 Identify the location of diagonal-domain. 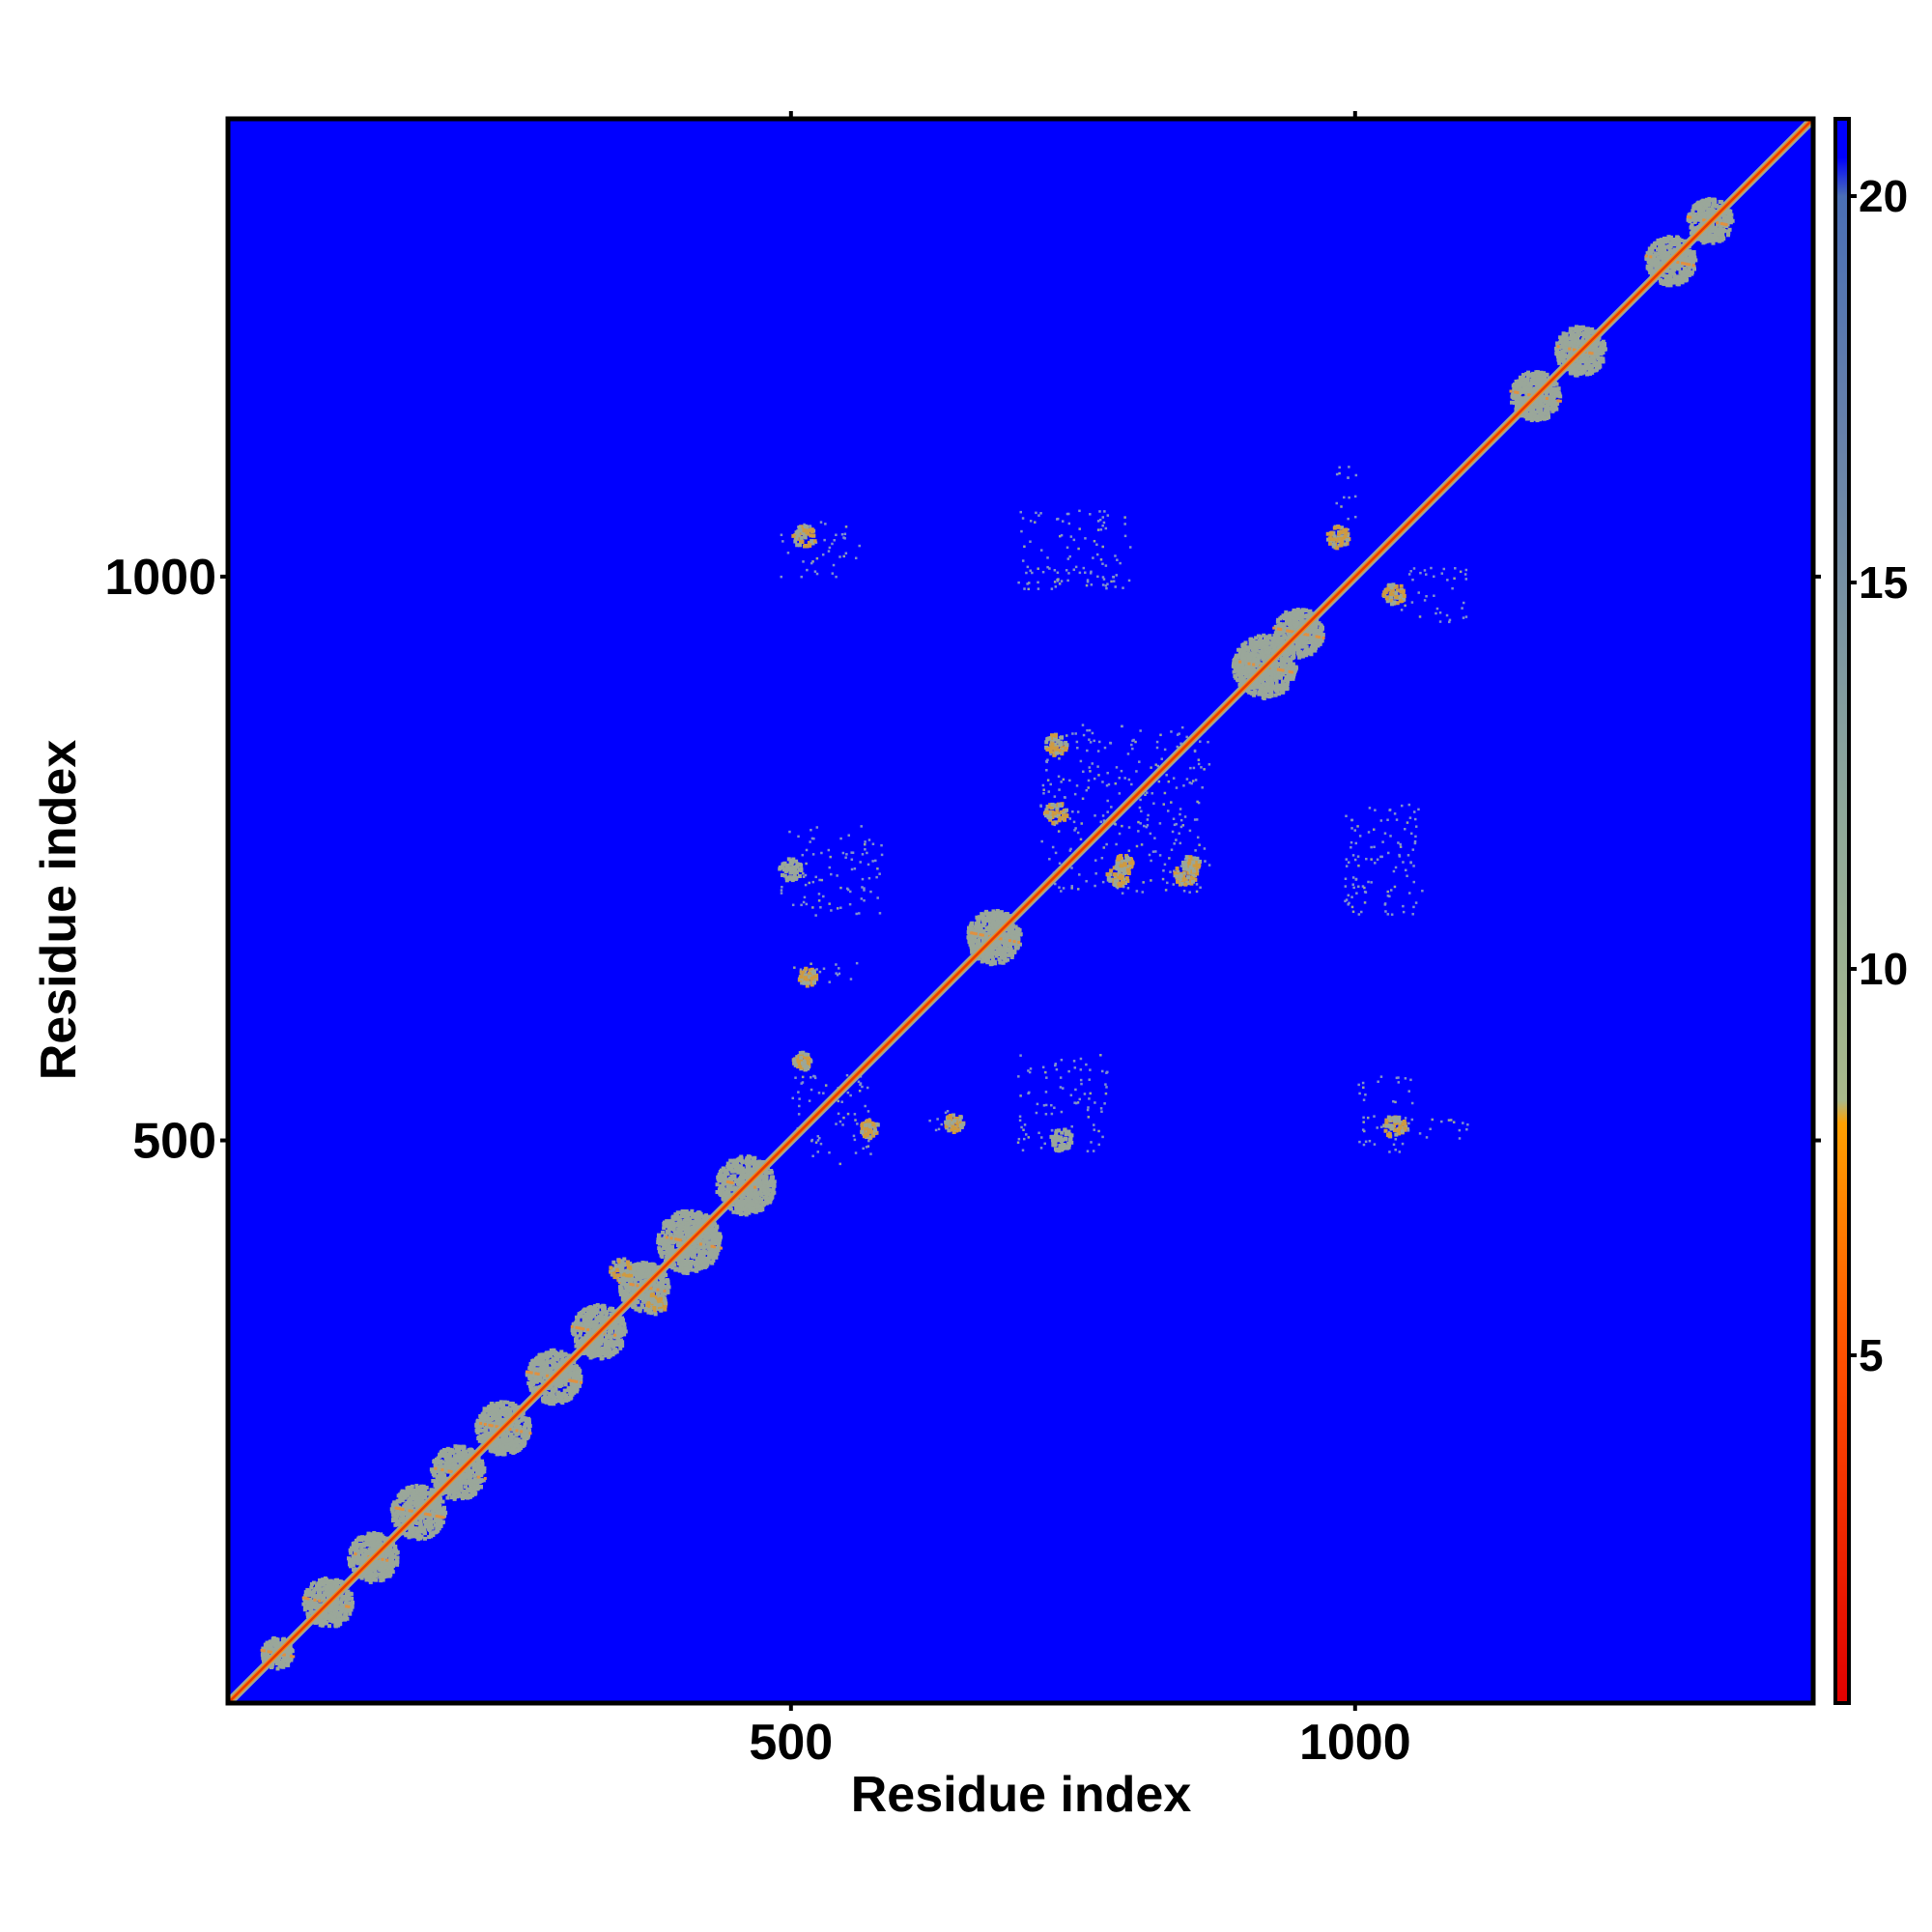
(458, 1472).